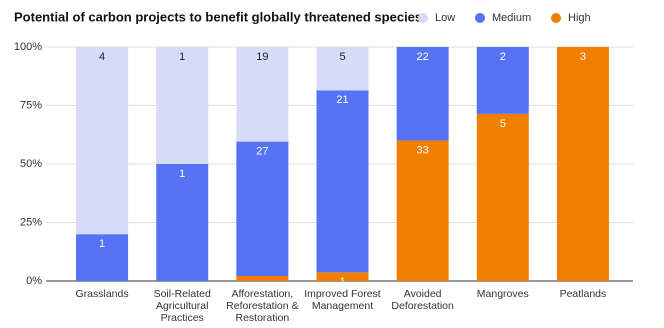 The image size is (664, 328). I want to click on data-label: 19, so click(262, 57).